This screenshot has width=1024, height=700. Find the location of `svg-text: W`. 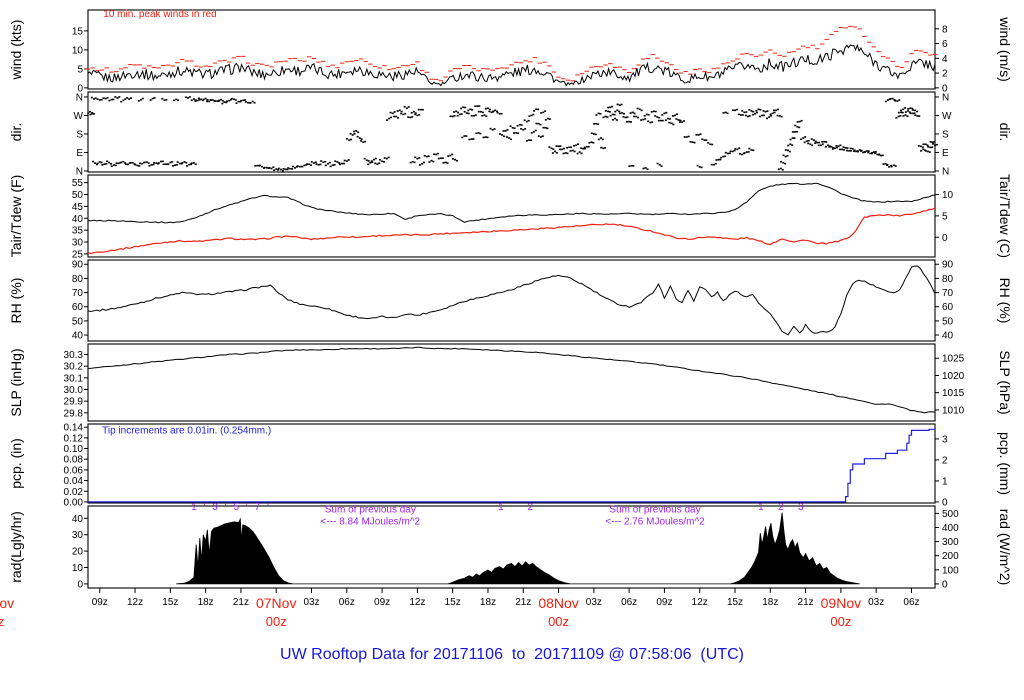

svg-text: W is located at coordinates (79, 116).